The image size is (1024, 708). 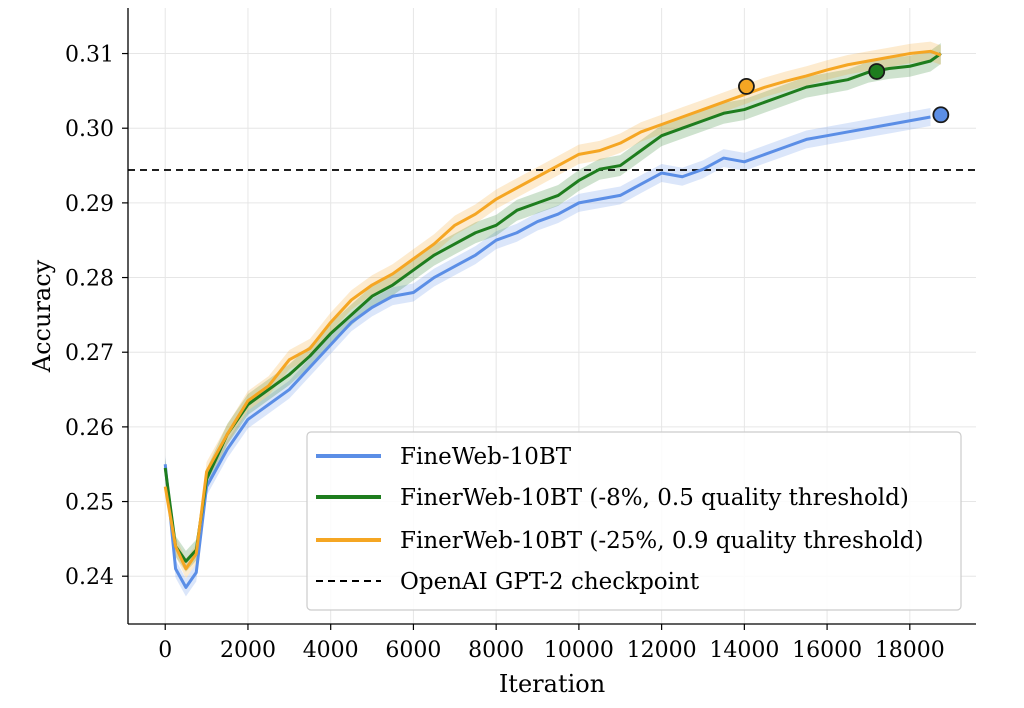 What do you see at coordinates (89, 503) in the screenshot?
I see `y-tick-label: 0.25` at bounding box center [89, 503].